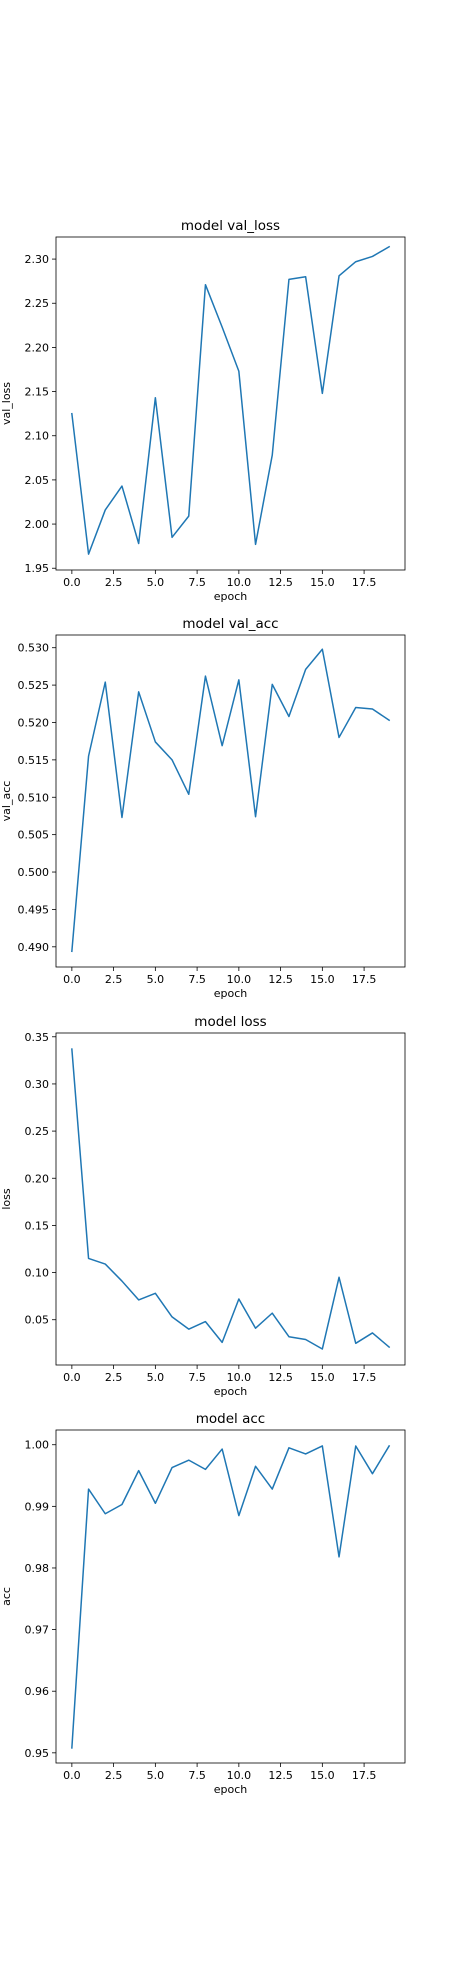 The width and height of the screenshot is (450, 1980). I want to click on y-tick-label: 0.530, so click(34, 648).